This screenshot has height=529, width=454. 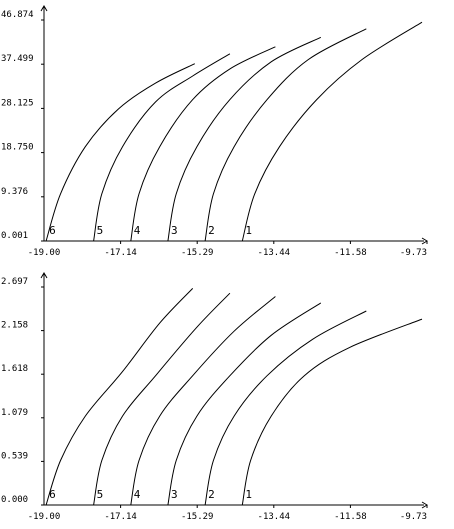 What do you see at coordinates (14, 413) in the screenshot?
I see `y-tick-label: 1.079` at bounding box center [14, 413].